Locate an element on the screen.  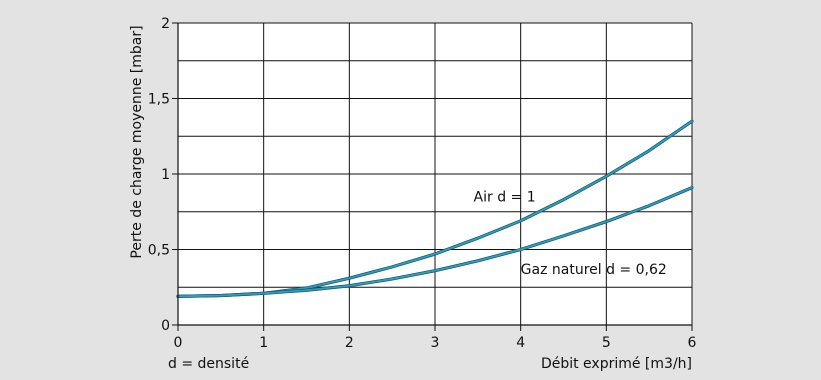
x-tick-label-1: 1 is located at coordinates (263, 343).